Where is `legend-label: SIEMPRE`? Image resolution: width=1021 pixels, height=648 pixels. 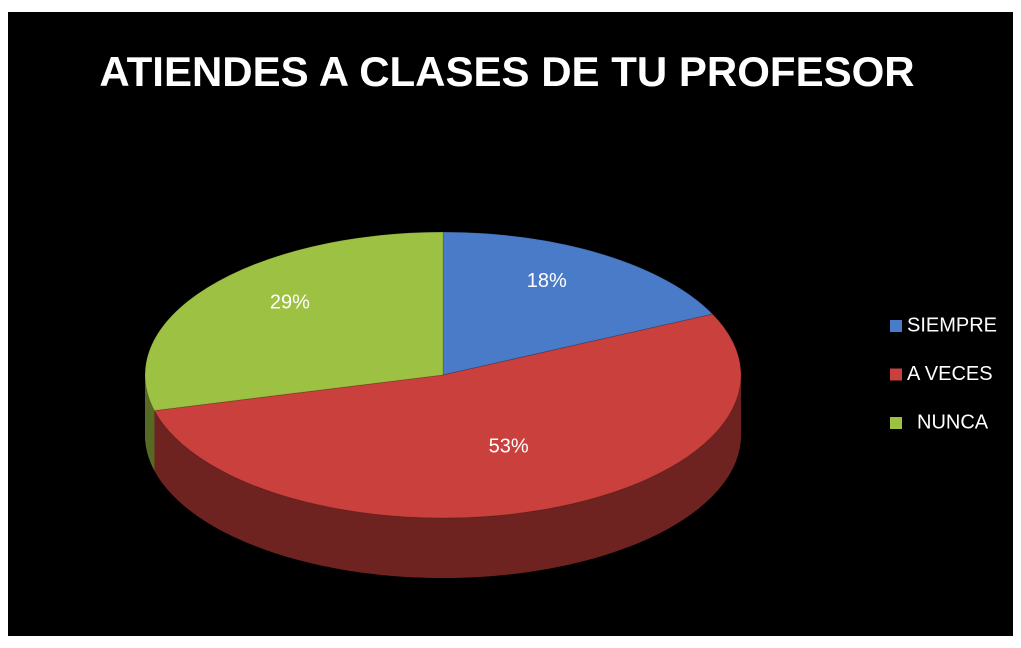
legend-label: SIEMPRE is located at coordinates (952, 325).